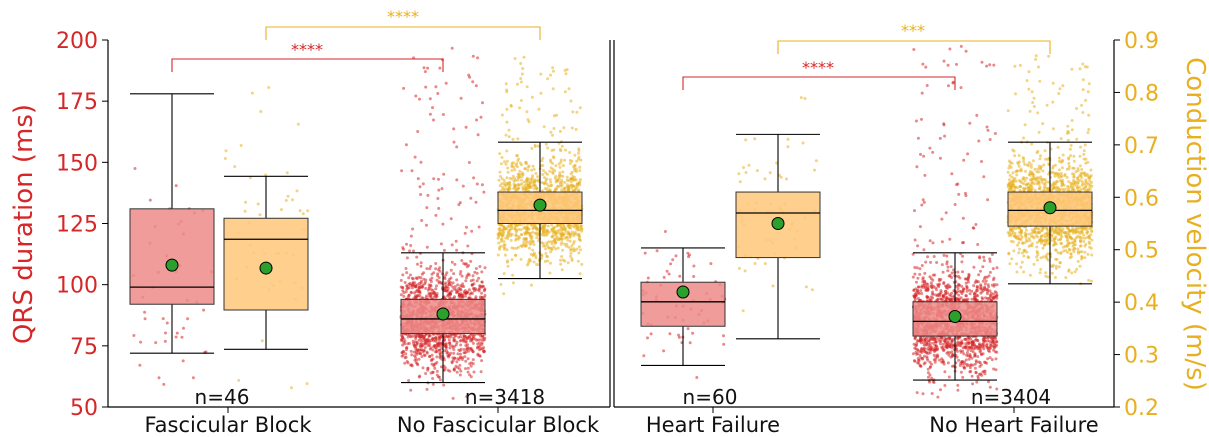  Describe the element at coordinates (281, 210) in the screenshot. I see `cv-p0-c0-point` at that location.